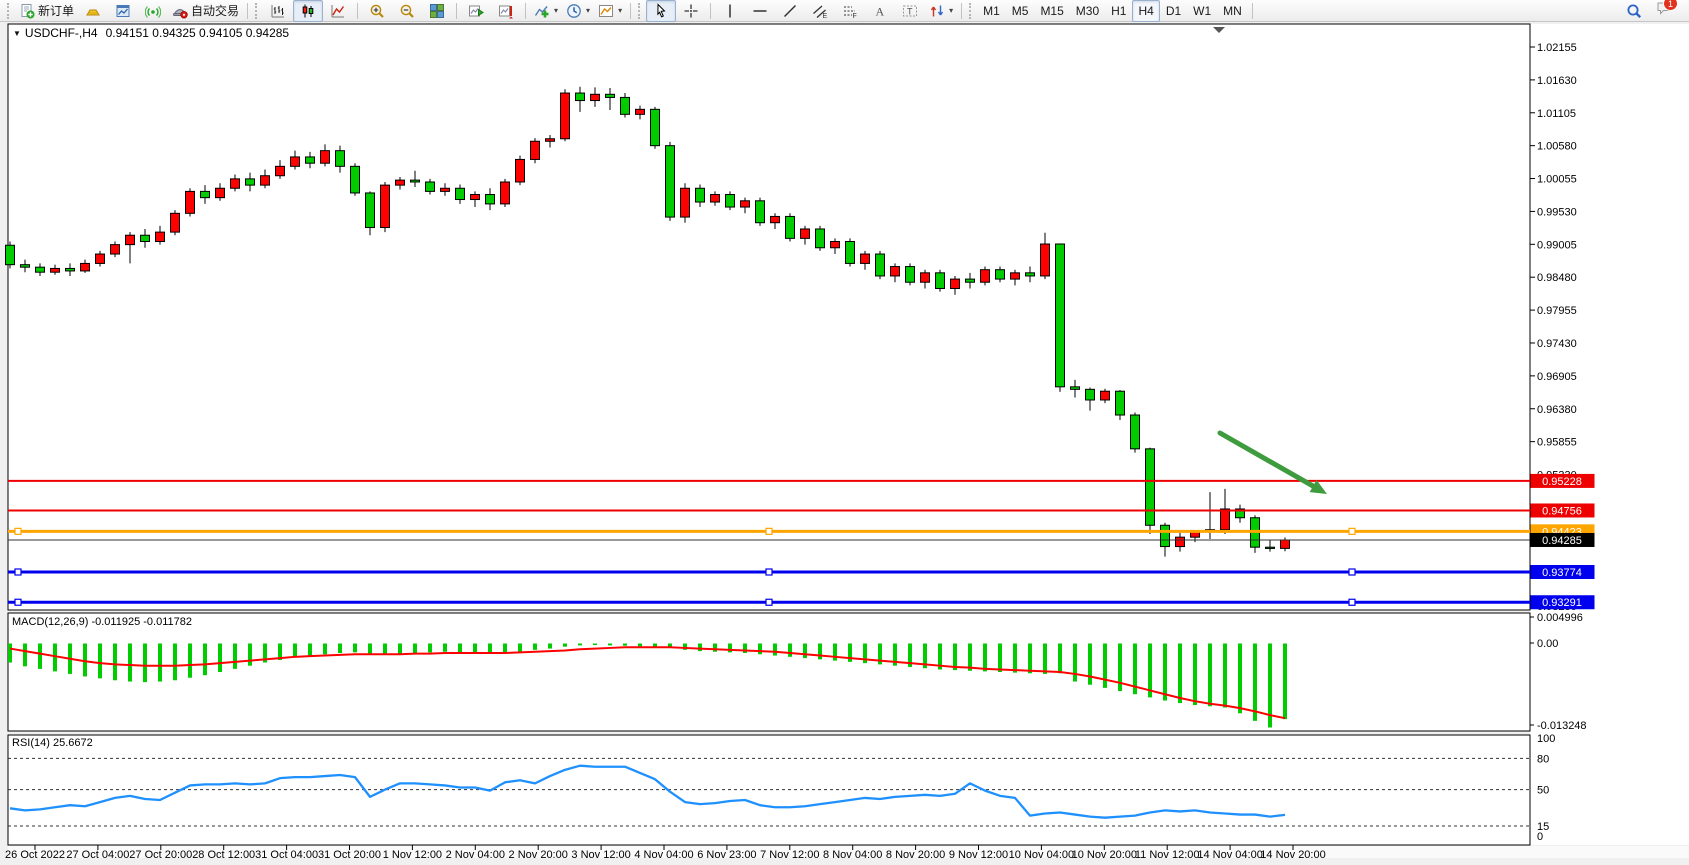 Image resolution: width=1689 pixels, height=865 pixels. I want to click on auto-scroll-button, so click(476, 11).